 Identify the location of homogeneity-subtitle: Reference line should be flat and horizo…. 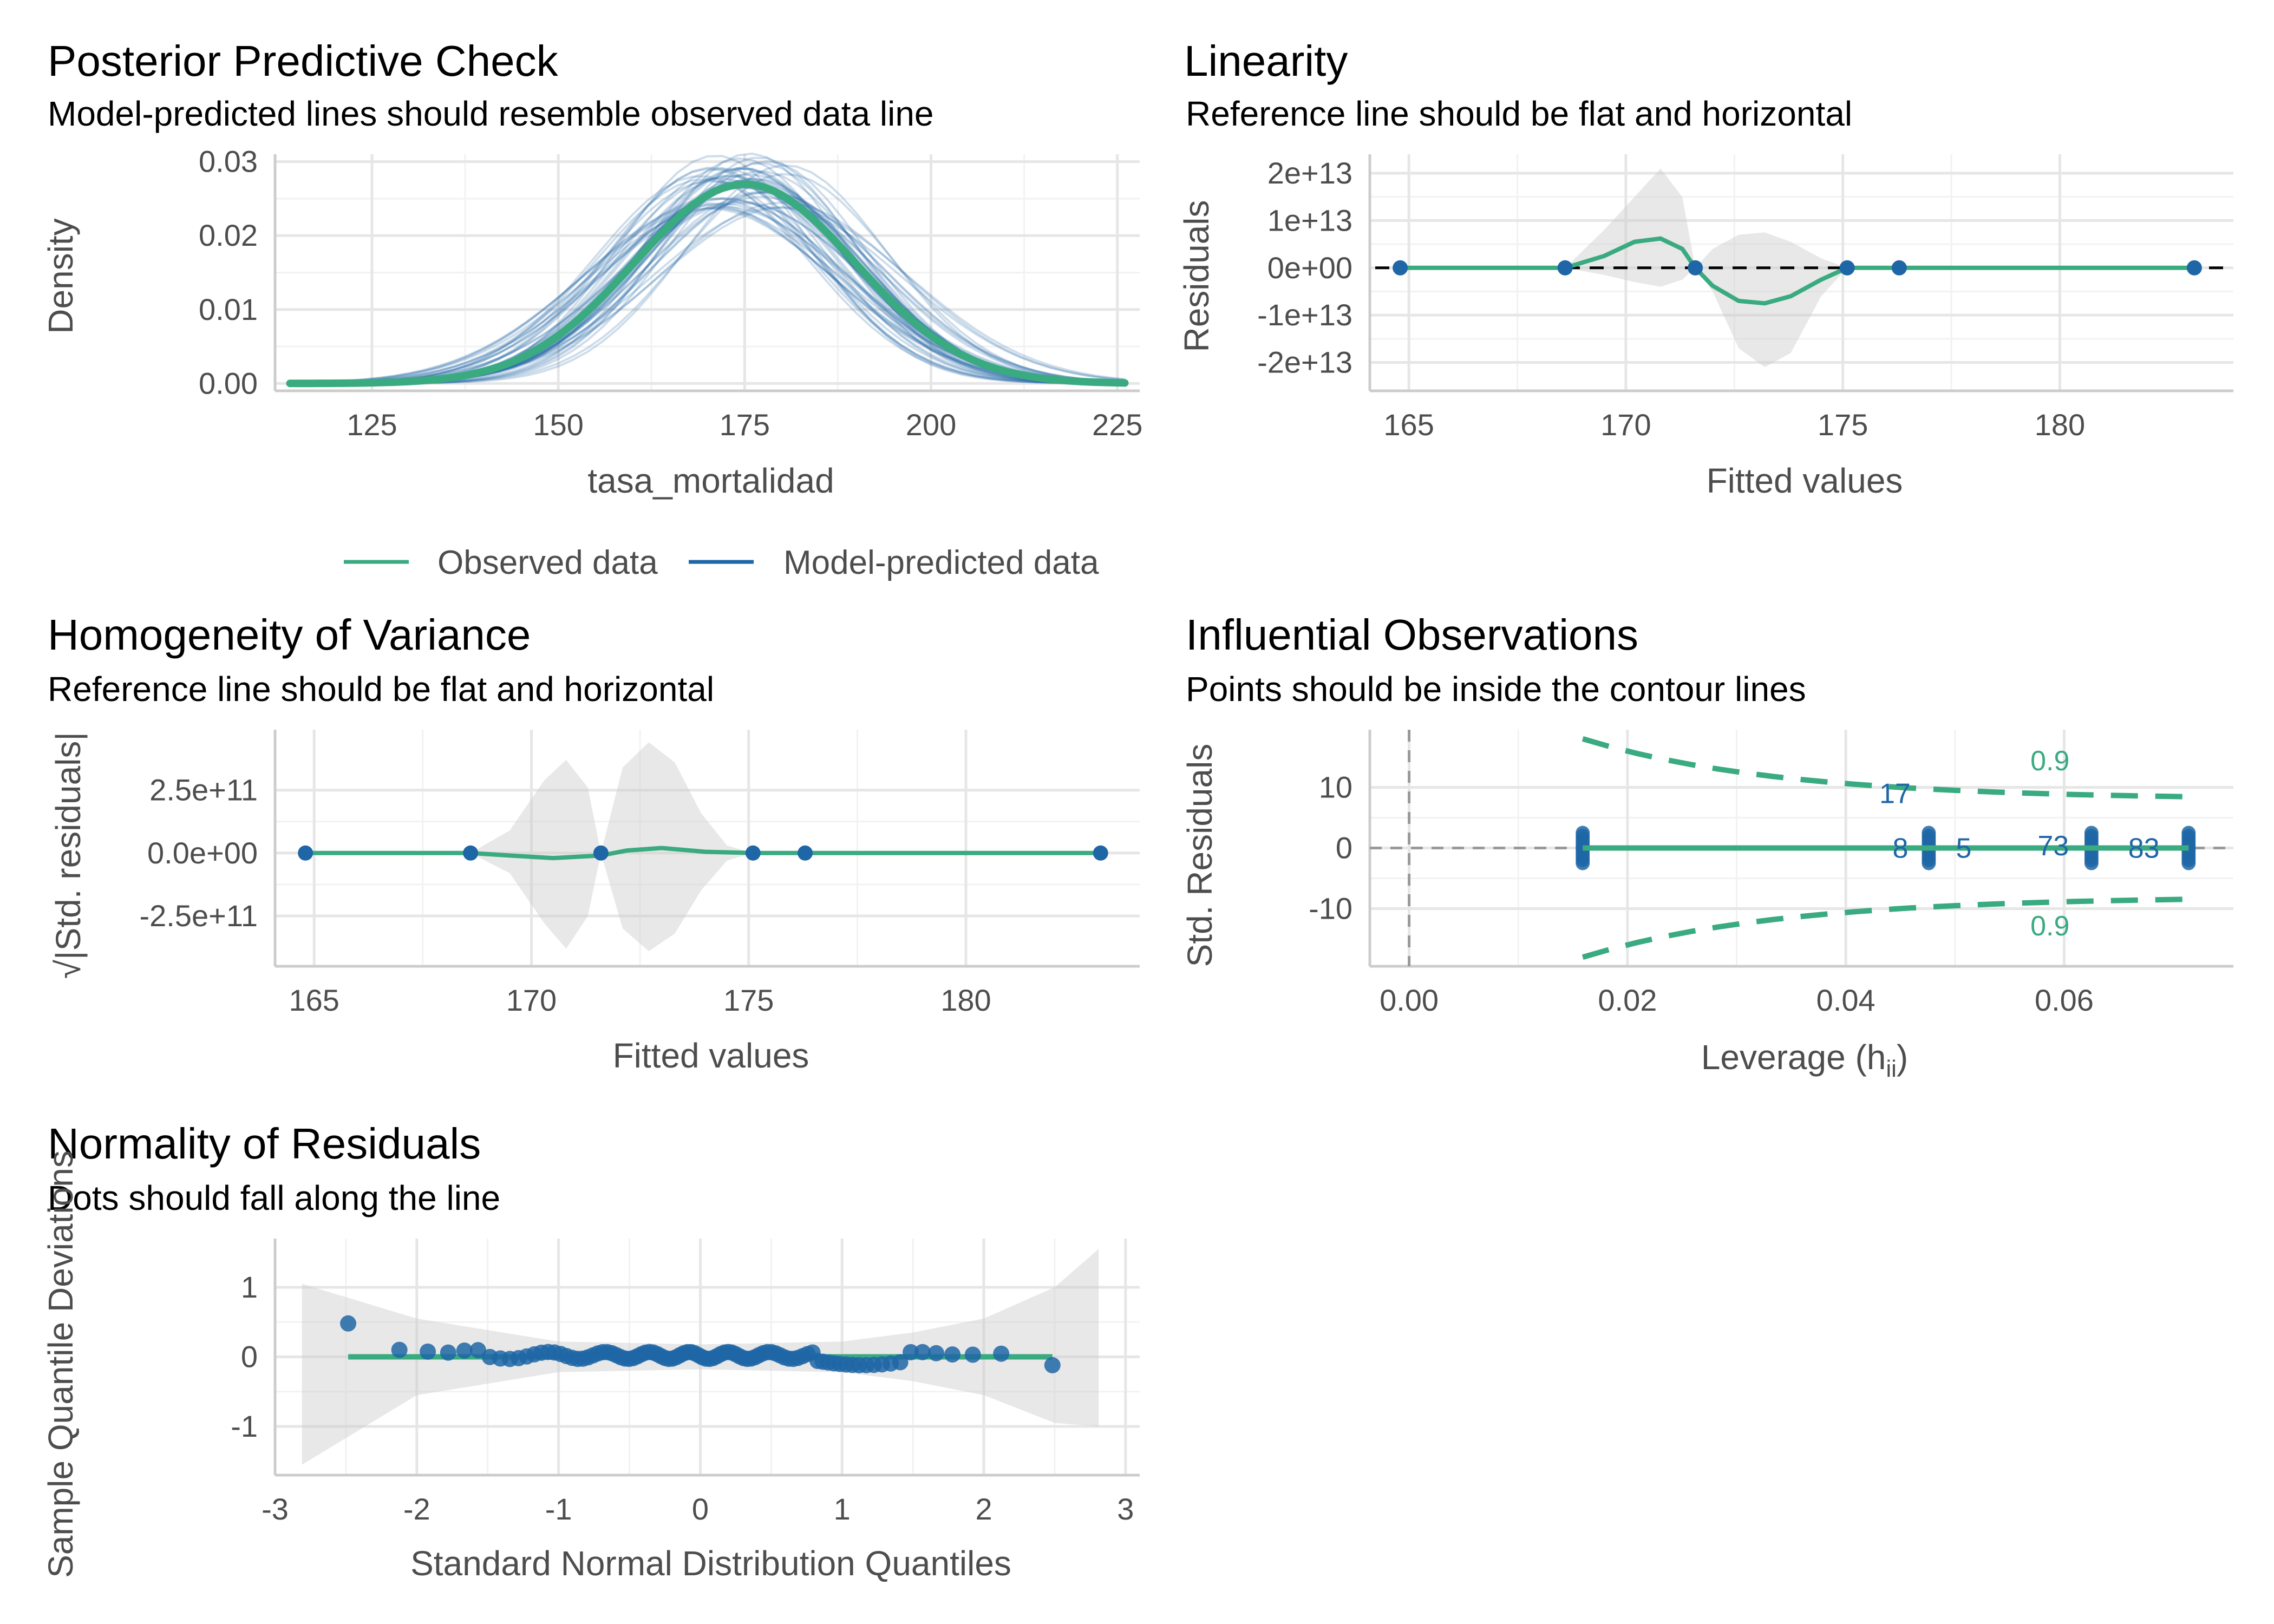
(381, 689).